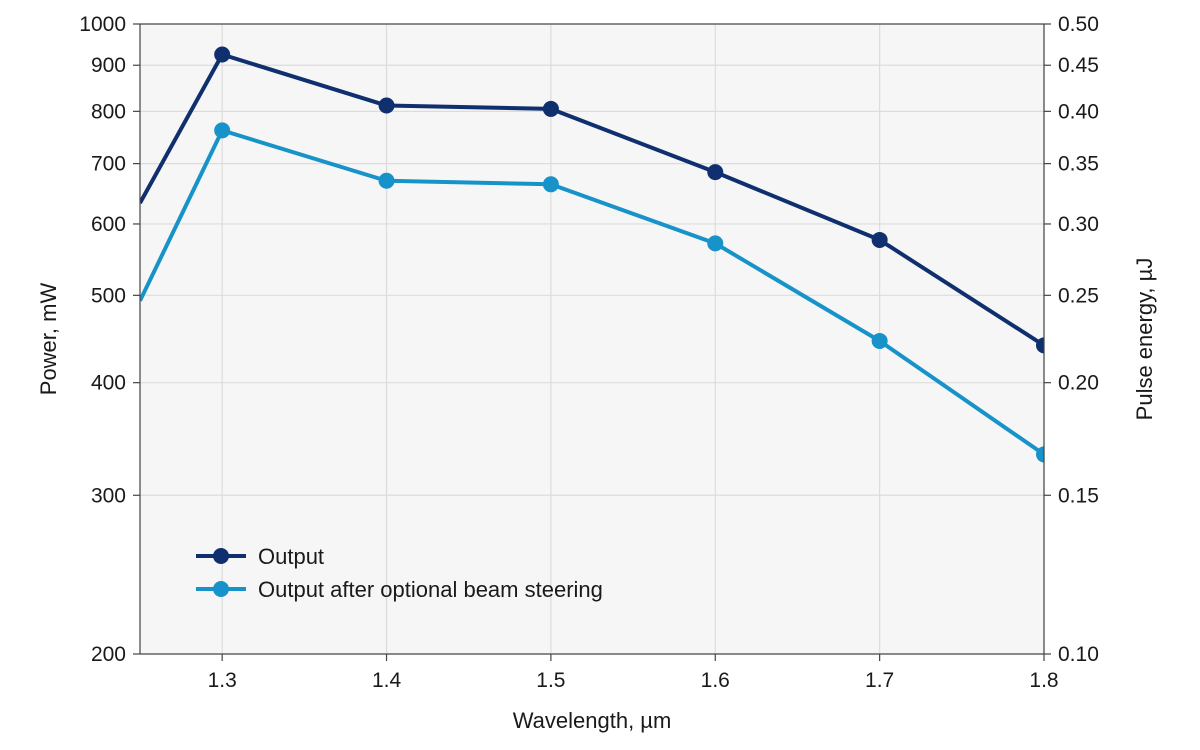 The image size is (1200, 750). Describe the element at coordinates (109, 339) in the screenshot. I see `y-ticks: 200 300 400 500 600 700 800 900 1000` at that location.